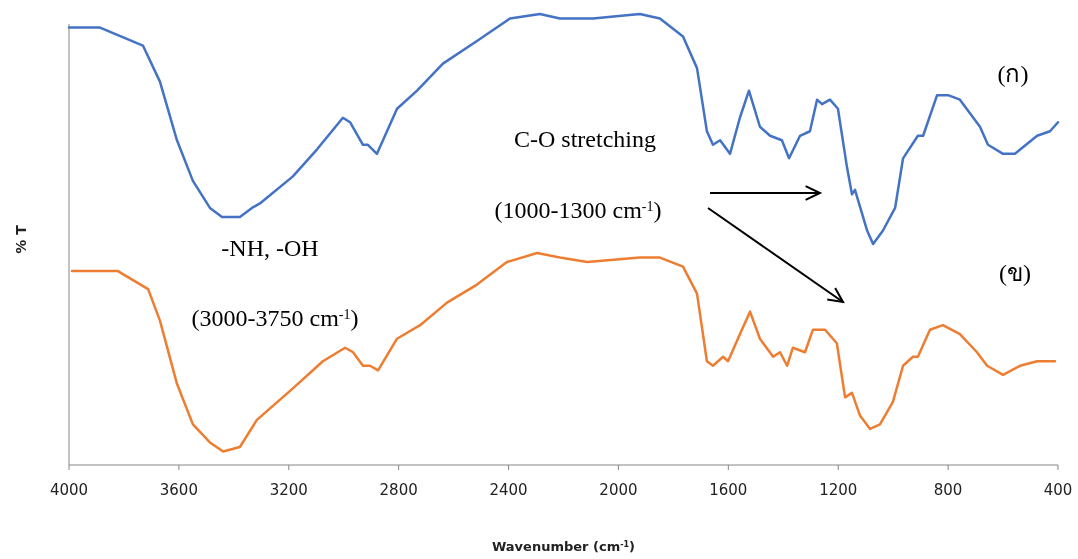 Image resolution: width=1078 pixels, height=559 pixels. Describe the element at coordinates (275, 318) in the screenshot. I see `annotation: (3000-3750 cm$^{-1}$)` at that location.